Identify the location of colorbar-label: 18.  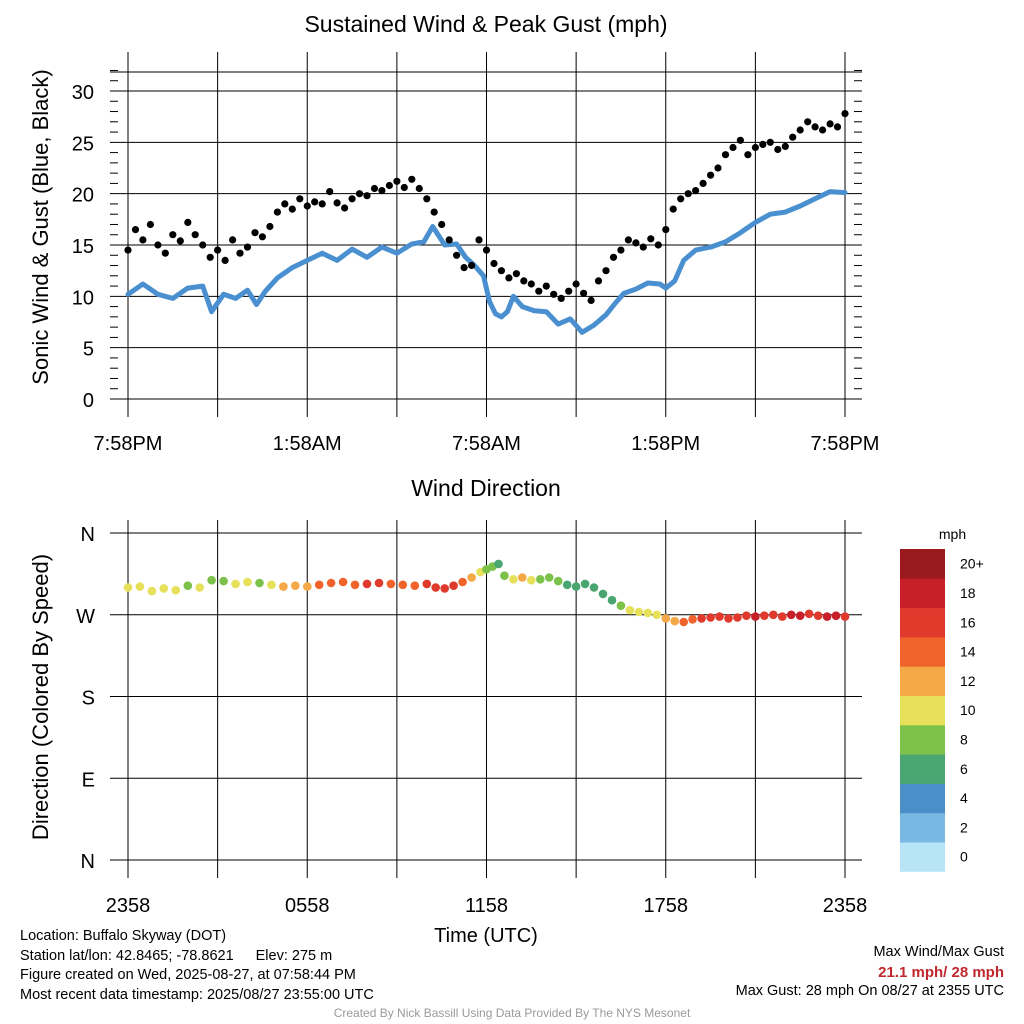
(968, 593).